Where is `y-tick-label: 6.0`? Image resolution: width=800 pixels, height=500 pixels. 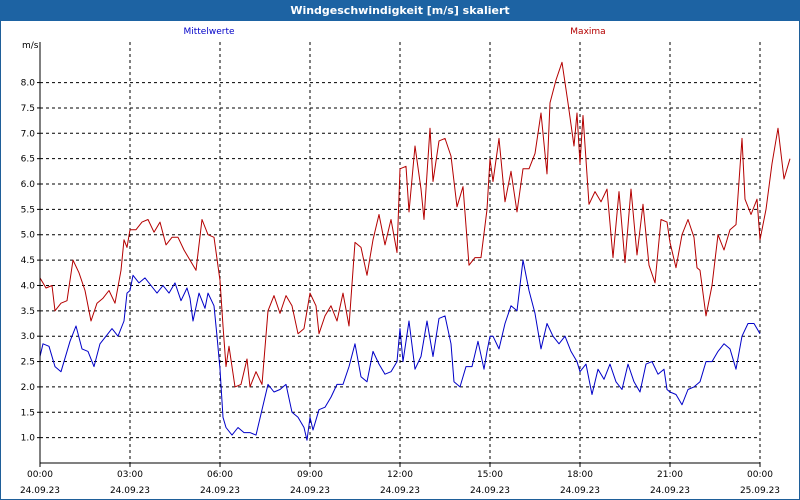 y-tick-label: 6.0 is located at coordinates (28, 185).